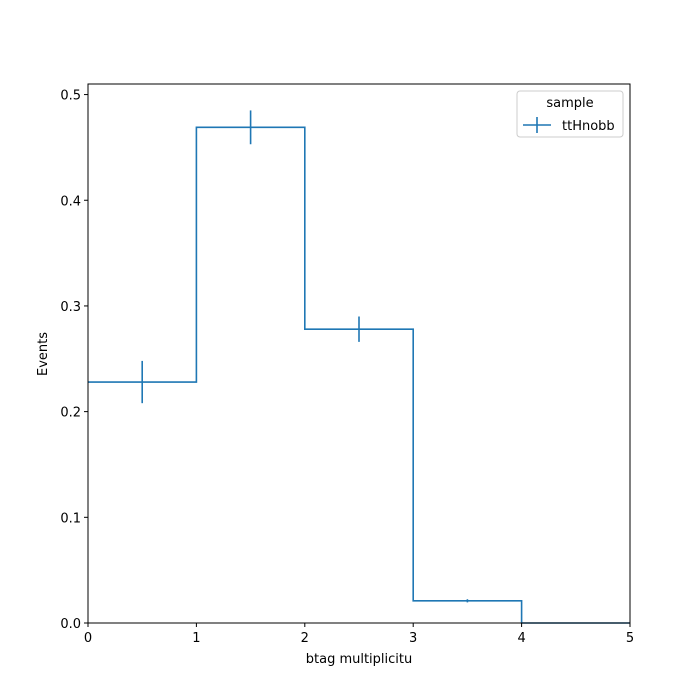 The height and width of the screenshot is (700, 700). What do you see at coordinates (570, 114) in the screenshot?
I see `legend: sample ttHnobb` at bounding box center [570, 114].